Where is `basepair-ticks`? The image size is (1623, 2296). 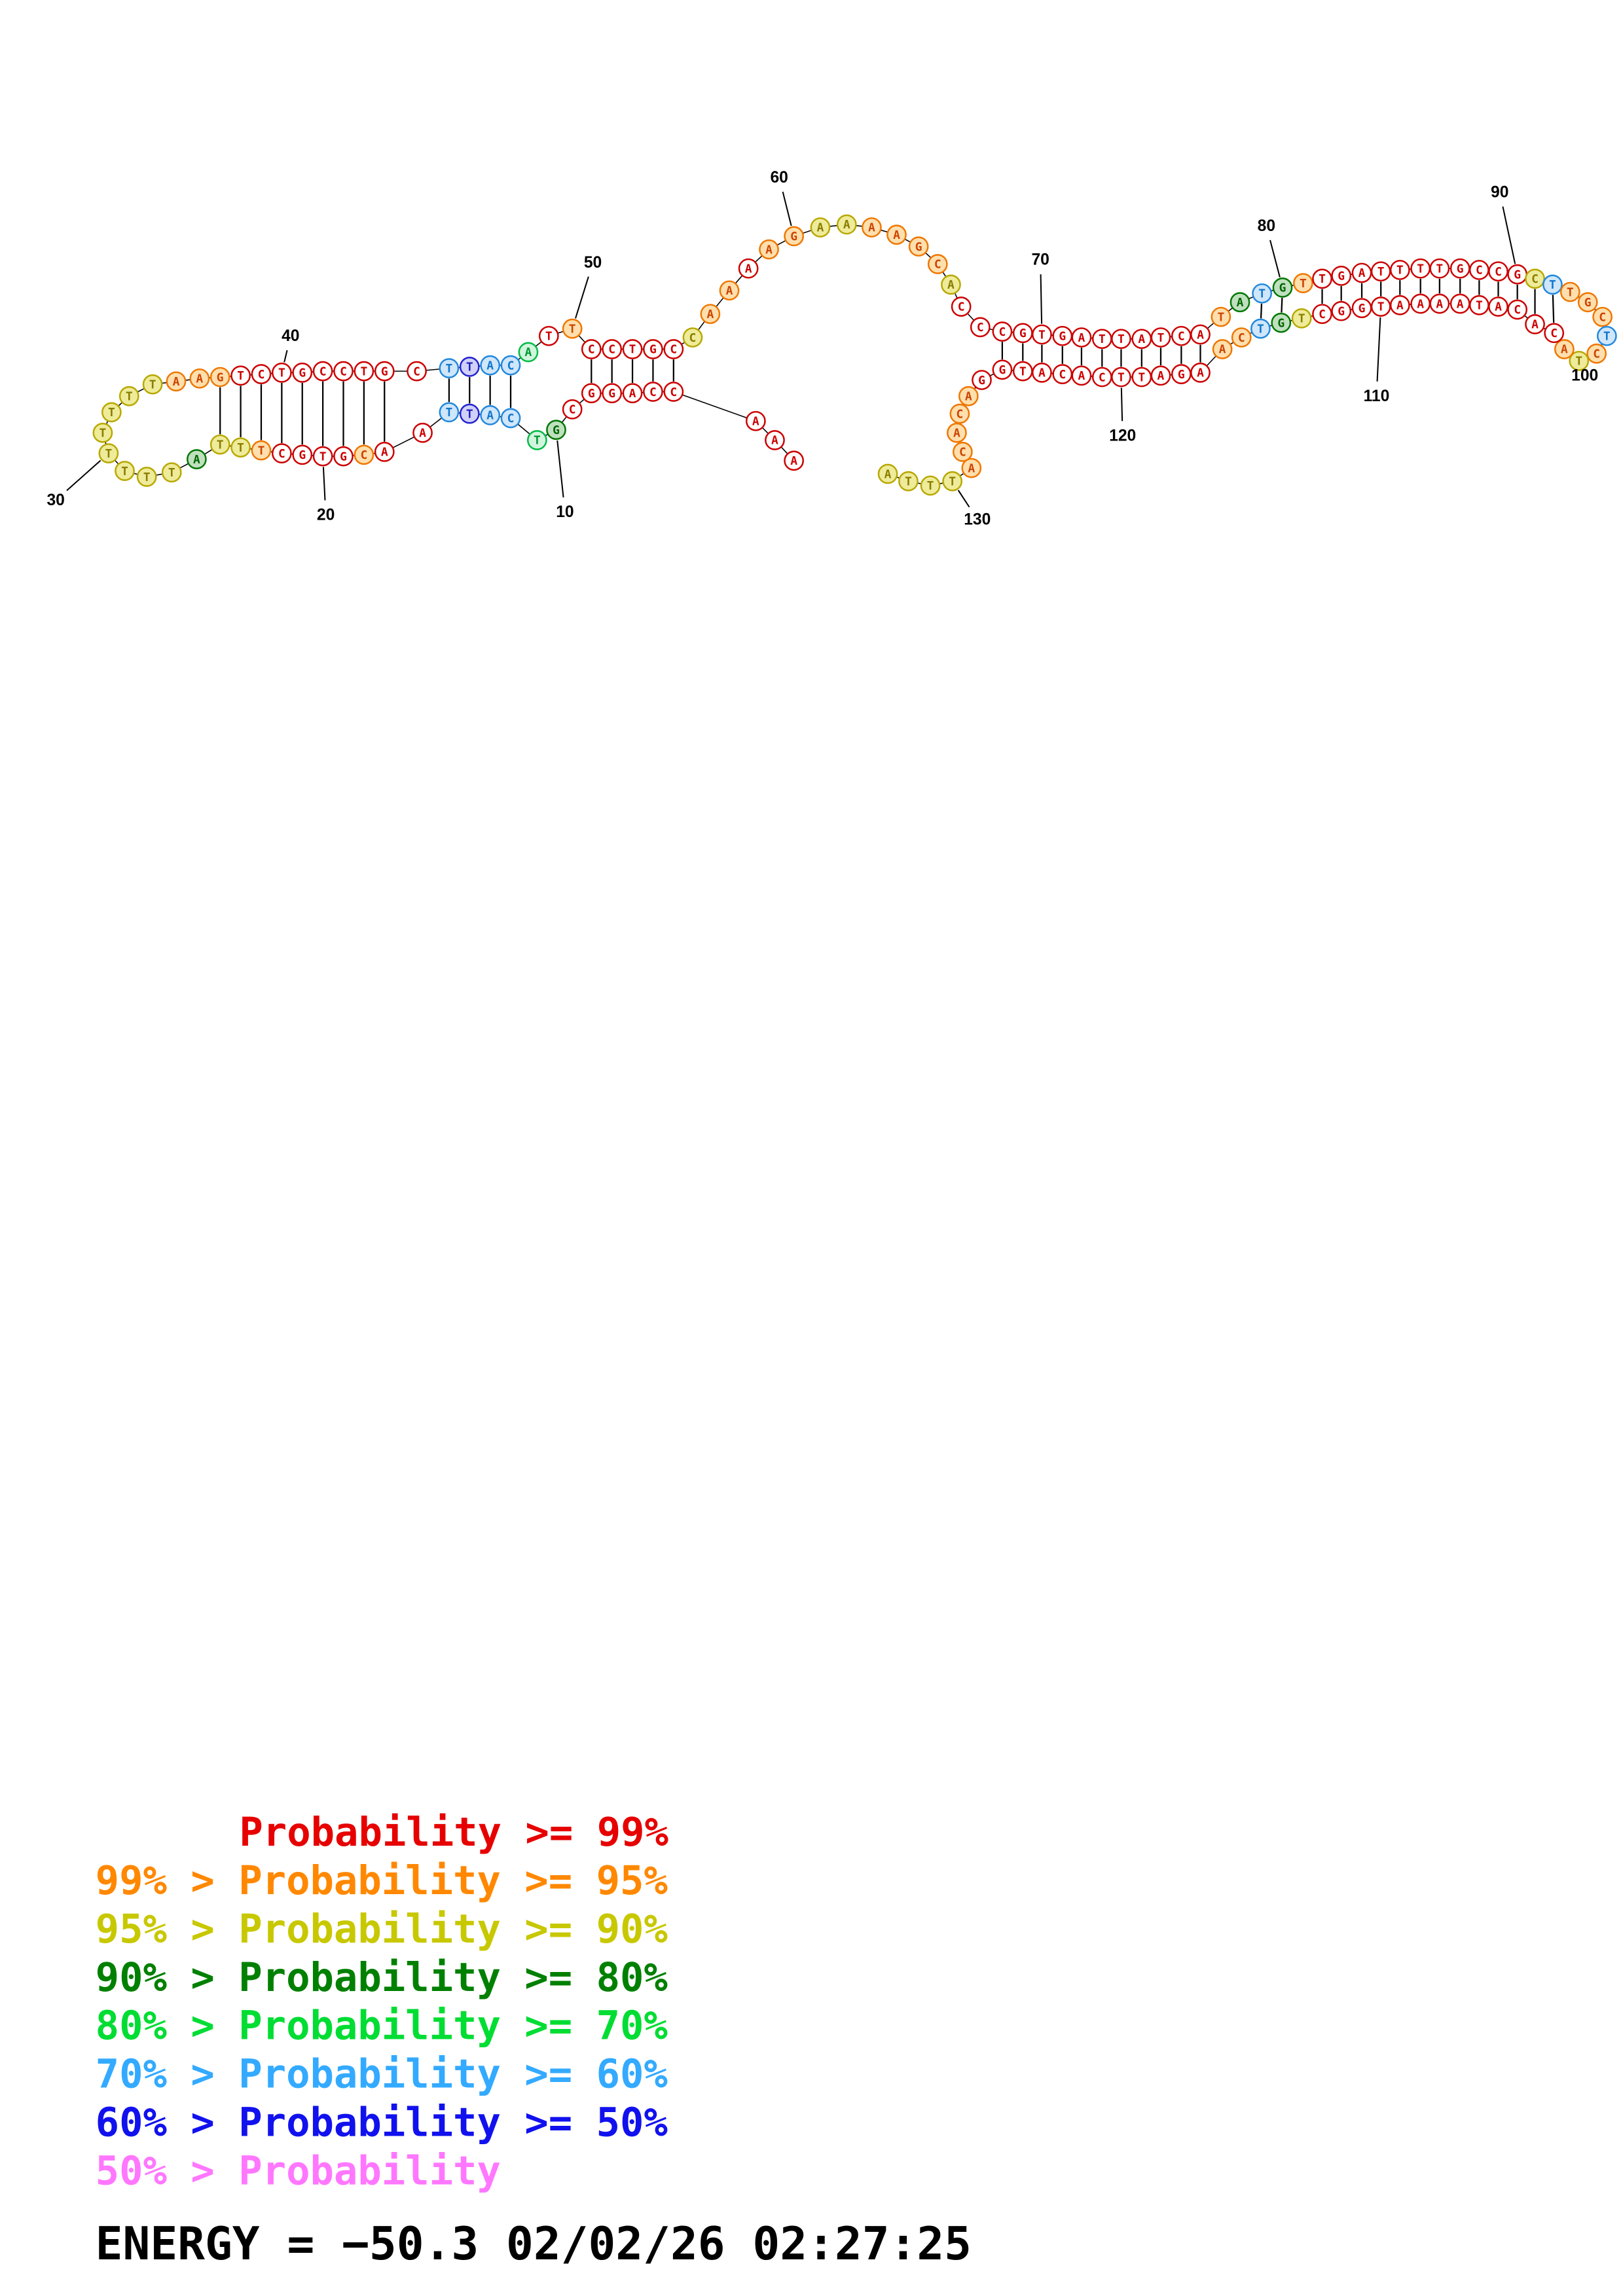 basepair-ticks is located at coordinates (887, 362).